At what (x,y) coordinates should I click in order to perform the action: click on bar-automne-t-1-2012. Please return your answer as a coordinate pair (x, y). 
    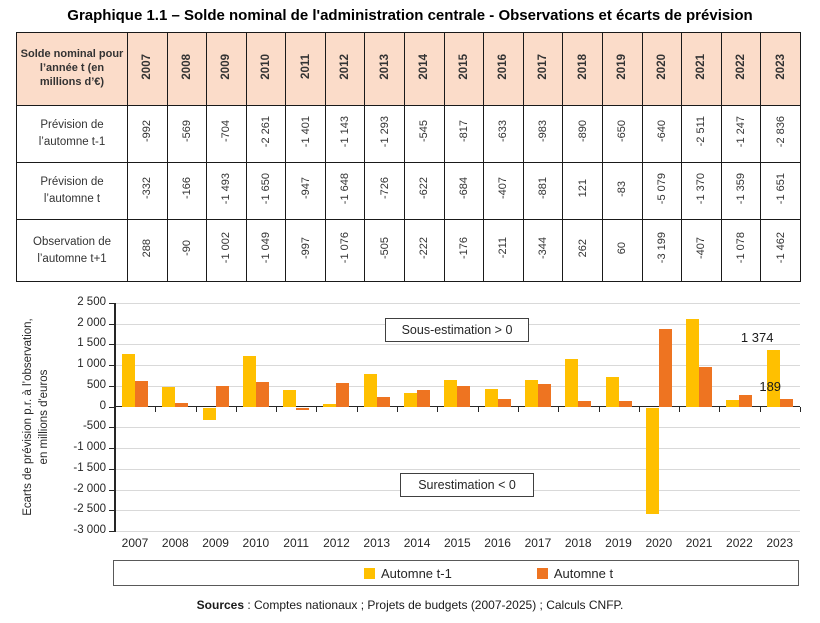
    Looking at the image, I should click on (330, 405).